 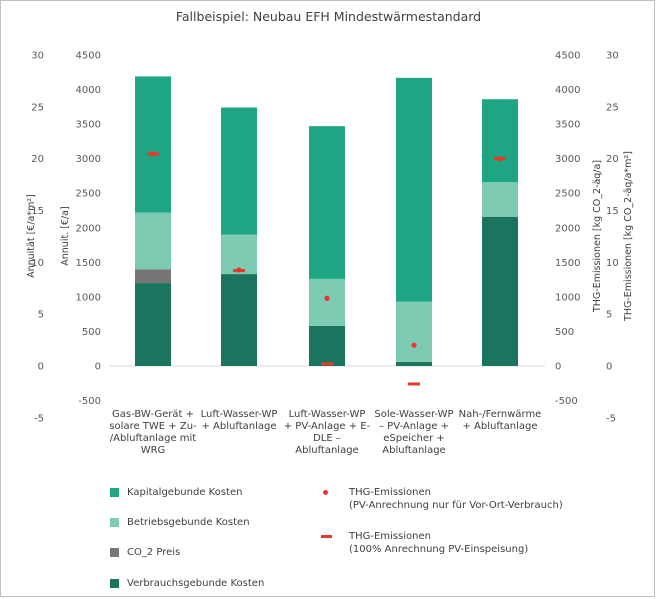 What do you see at coordinates (37, 263) in the screenshot?
I see `left-outer-tick-label: 10` at bounding box center [37, 263].